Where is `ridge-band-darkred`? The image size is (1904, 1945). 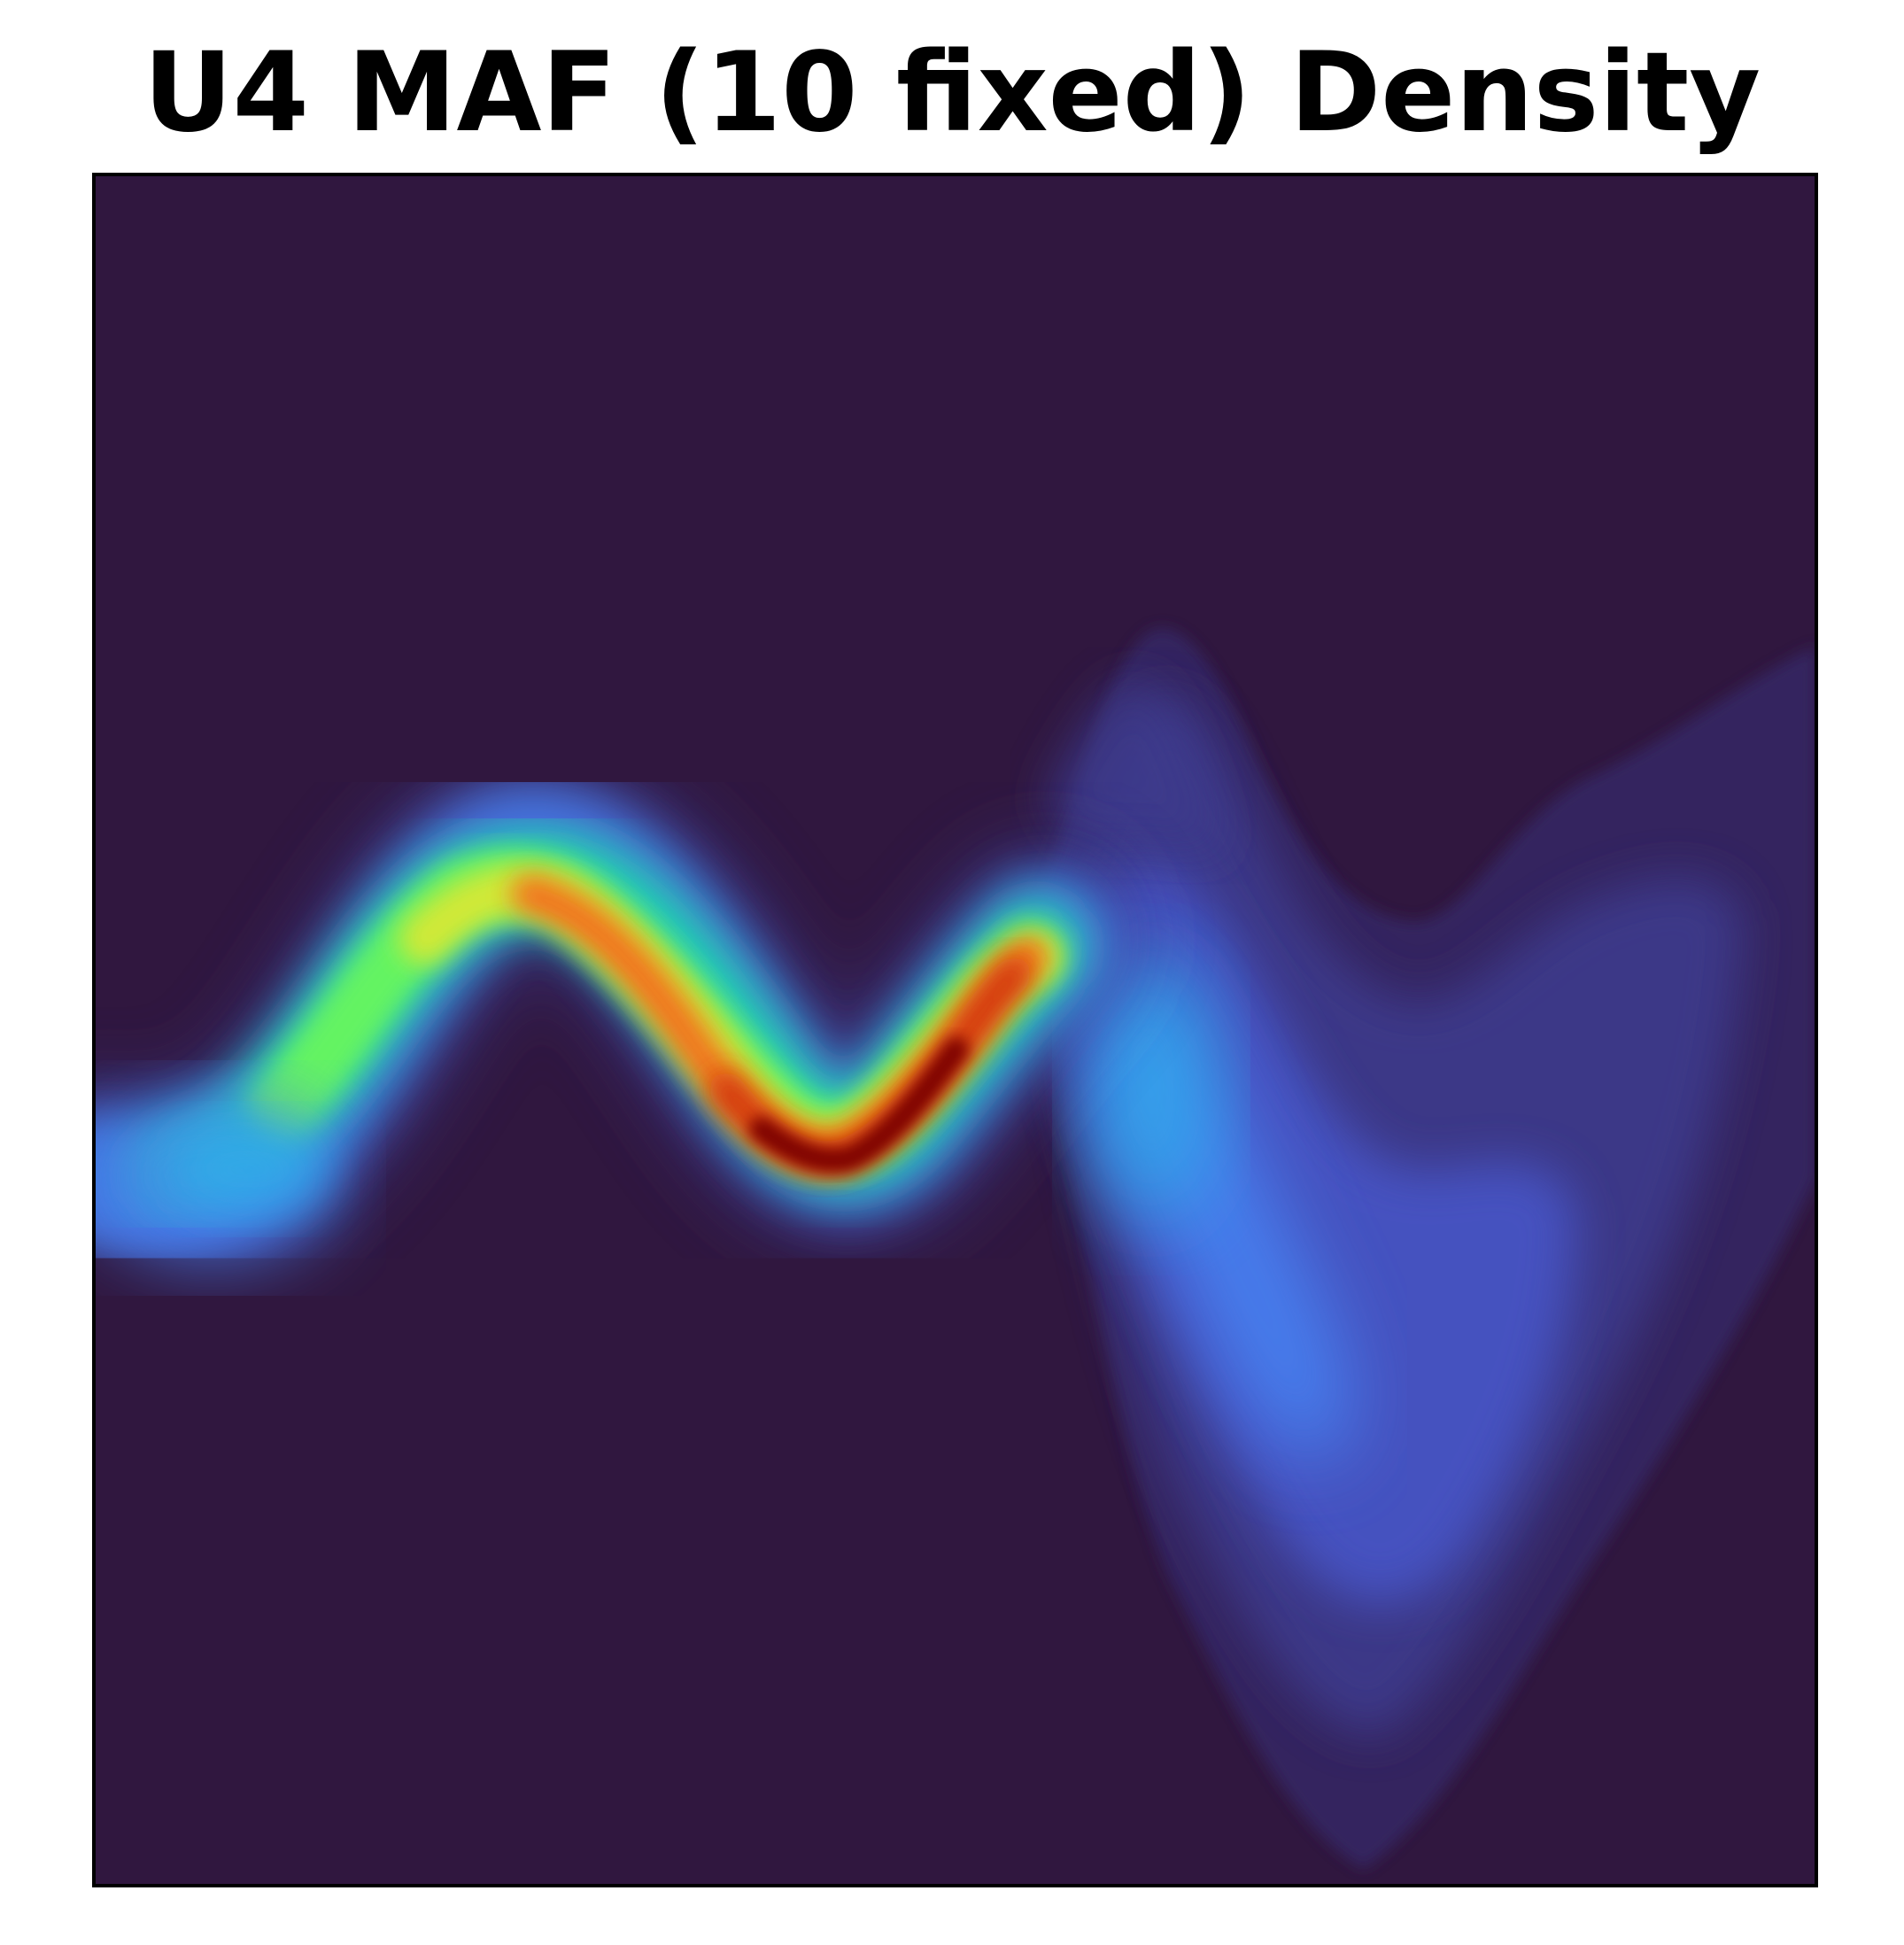 ridge-band-darkred is located at coordinates (859, 1105).